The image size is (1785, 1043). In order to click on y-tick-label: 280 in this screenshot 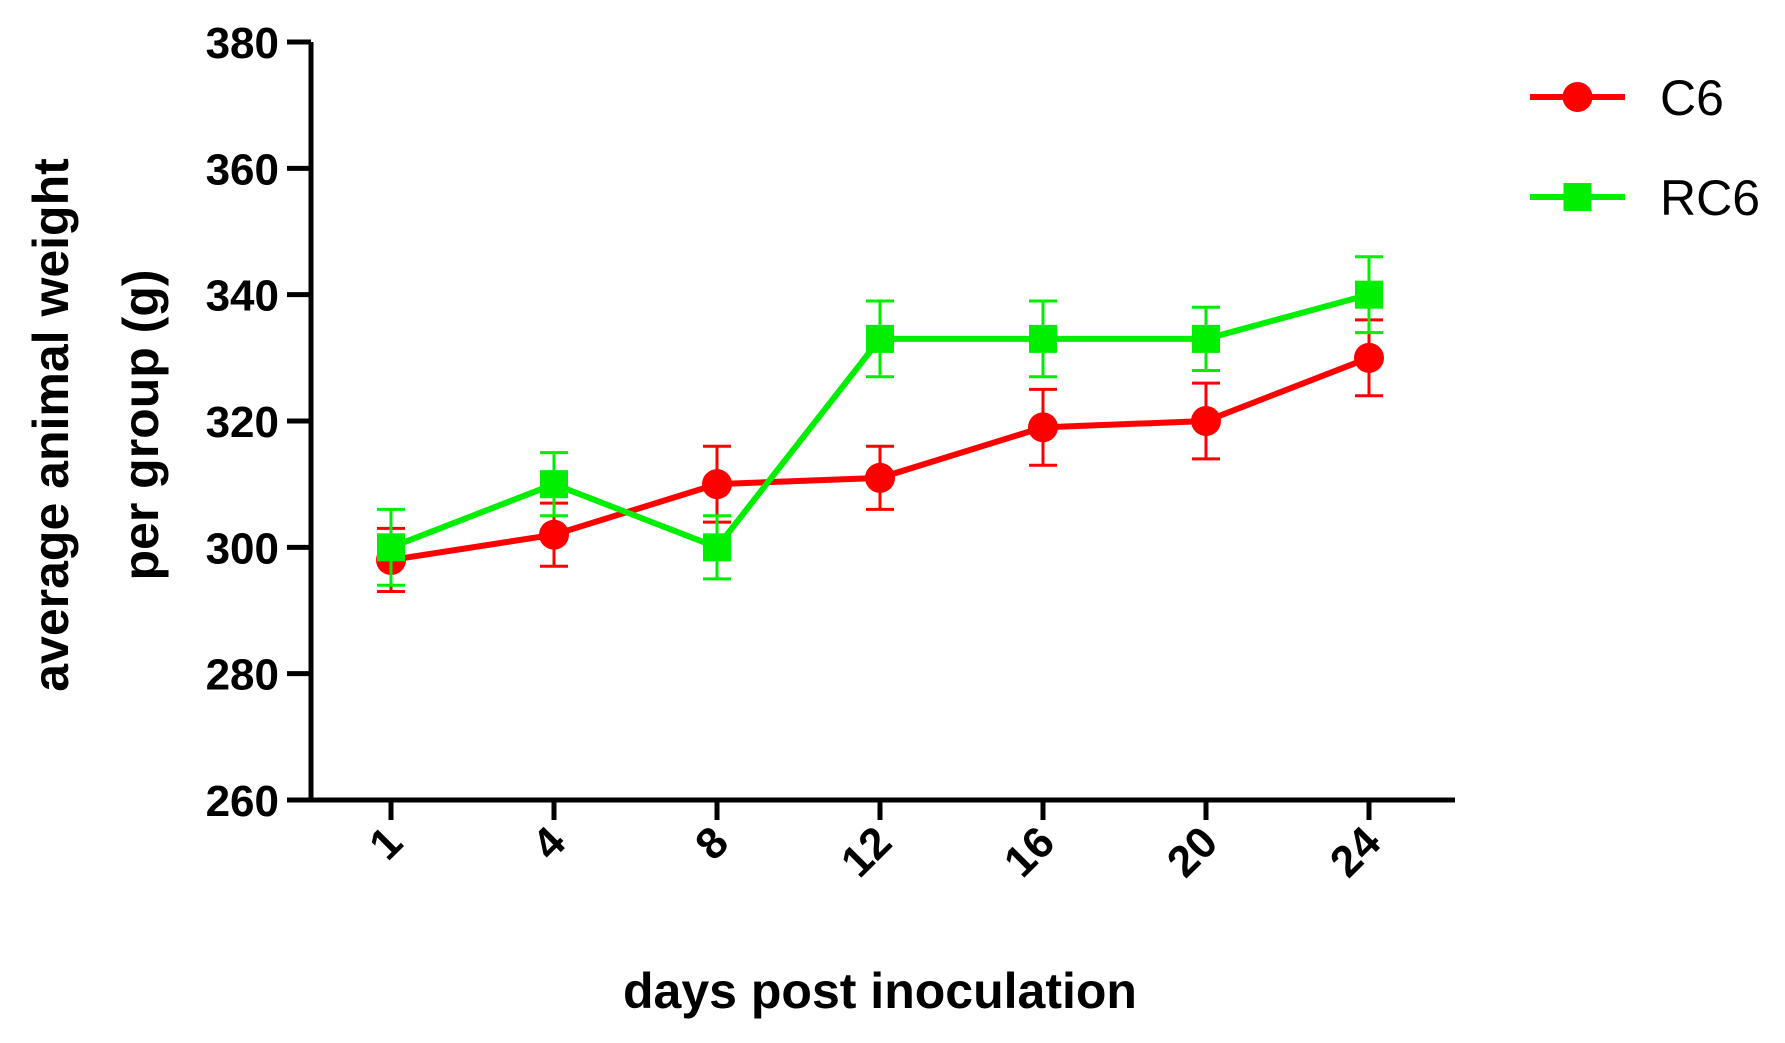, I will do `click(242, 675)`.